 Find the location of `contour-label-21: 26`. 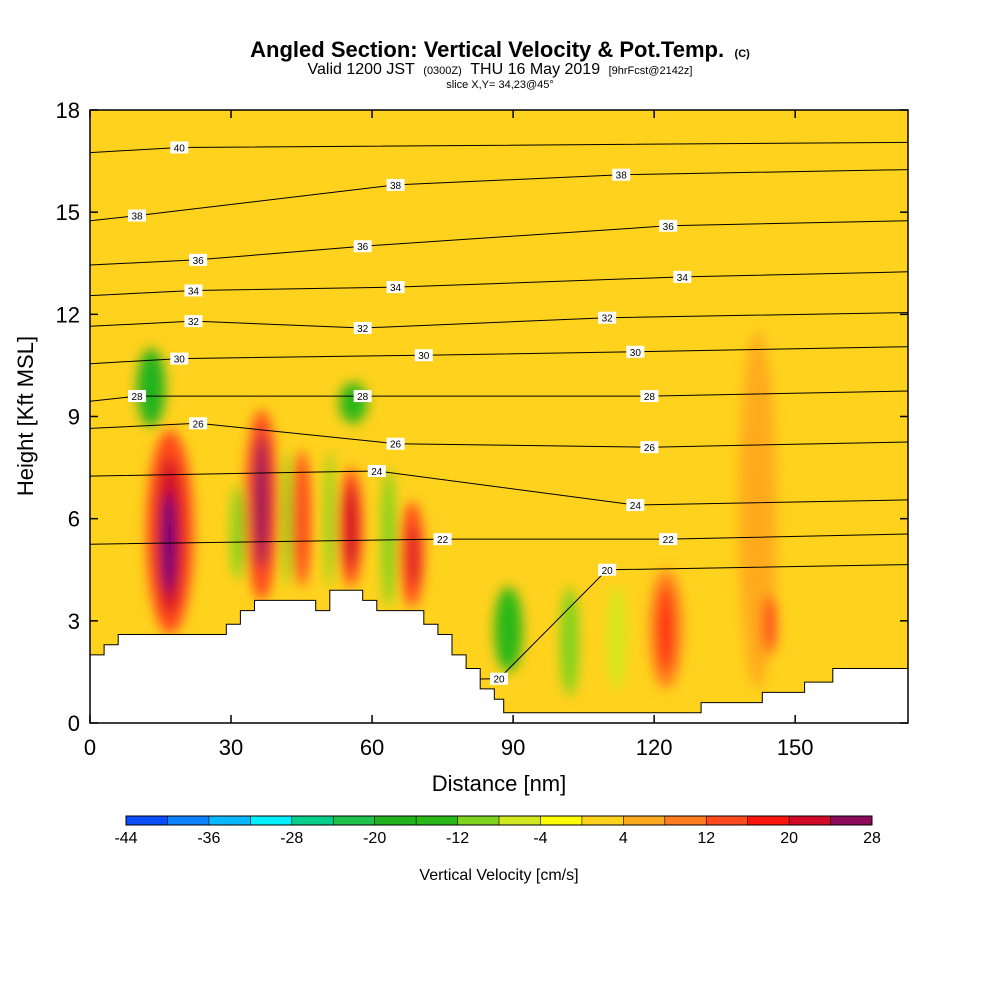

contour-label-21: 26 is located at coordinates (649, 447).